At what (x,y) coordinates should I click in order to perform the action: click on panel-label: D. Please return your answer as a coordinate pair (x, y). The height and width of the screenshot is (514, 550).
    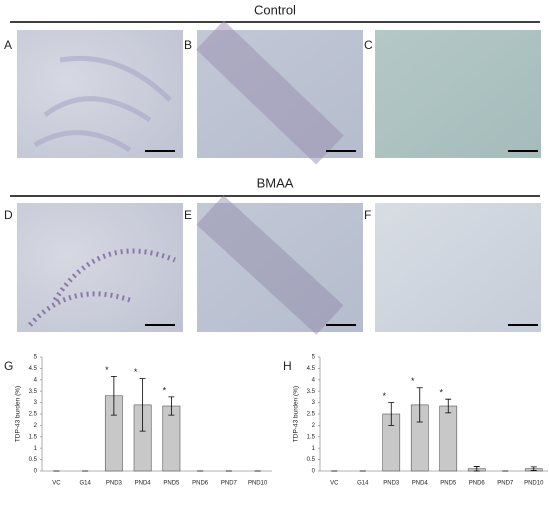
    Looking at the image, I should click on (8, 215).